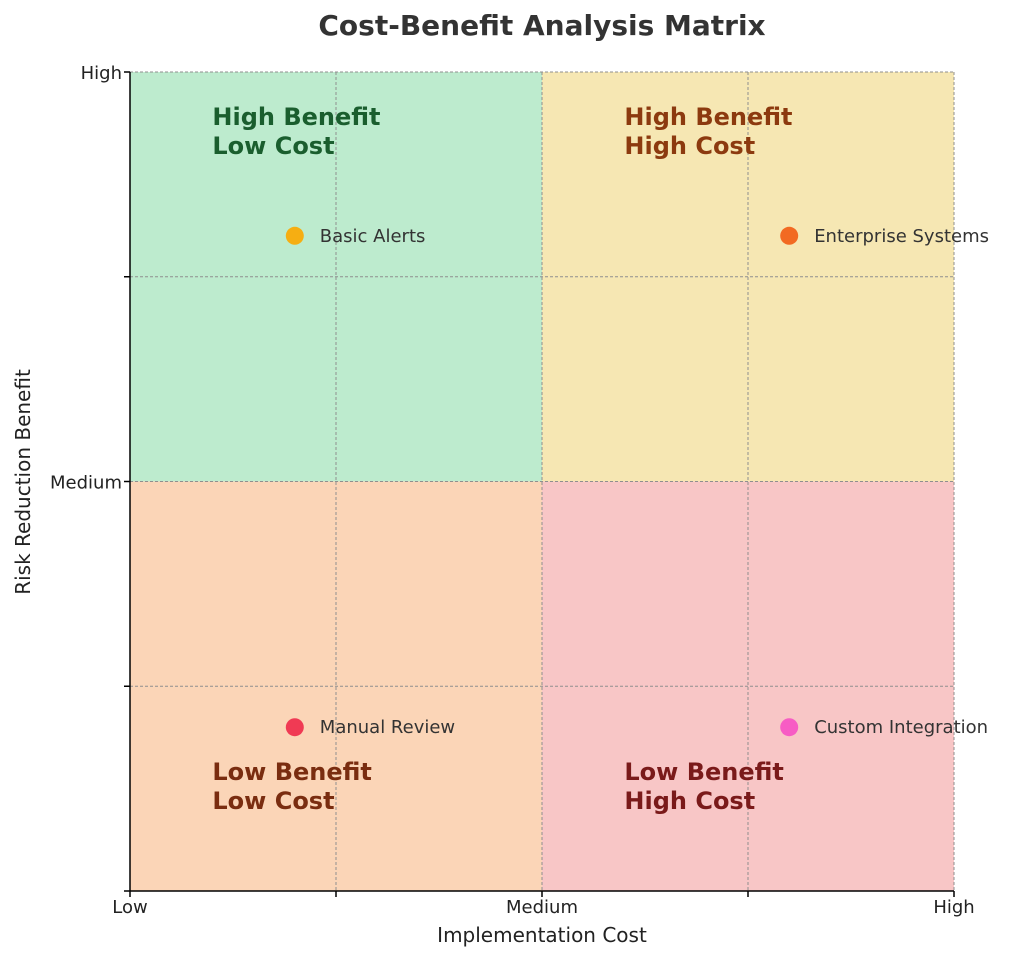  I want to click on point-label-custom-integration: Custom Integration, so click(901, 727).